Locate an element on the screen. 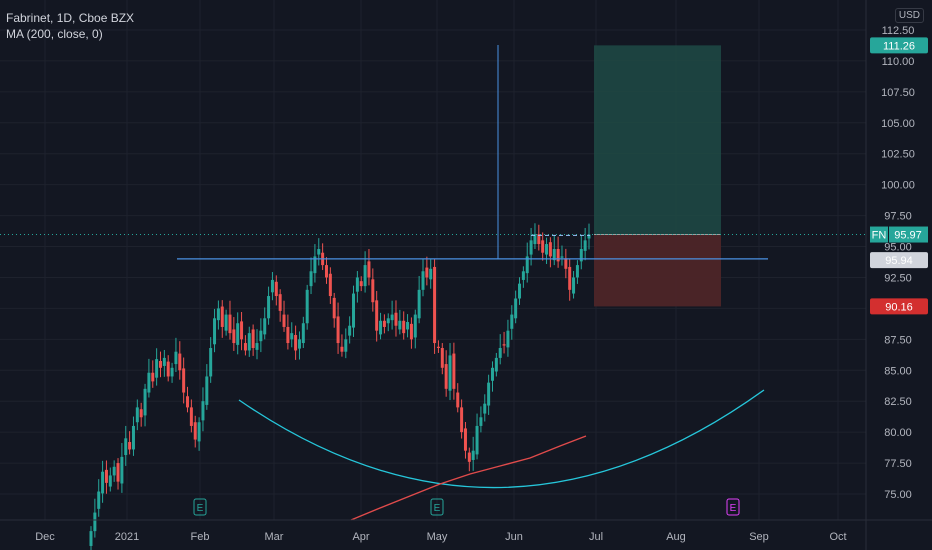 The width and height of the screenshot is (932, 550). y-tick-label: 100.00 is located at coordinates (898, 186).